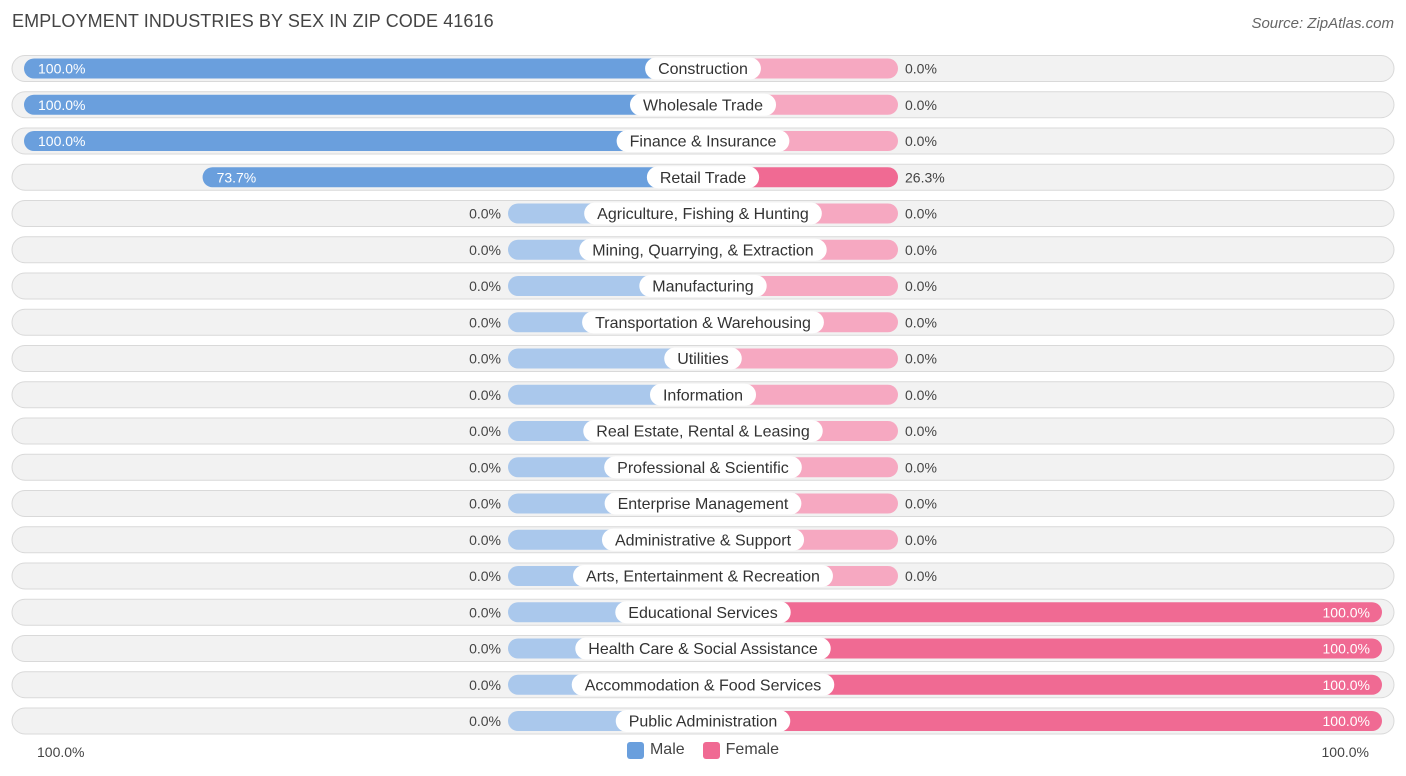 Image resolution: width=1406 pixels, height=776 pixels. Describe the element at coordinates (61, 752) in the screenshot. I see `axis-label-left: 100.0%` at that location.